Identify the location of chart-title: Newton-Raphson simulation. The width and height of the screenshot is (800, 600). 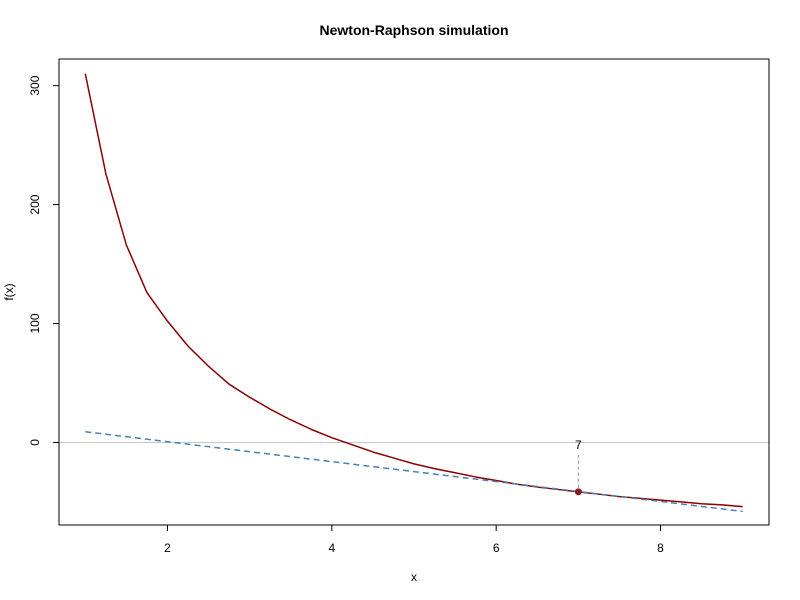
(414, 30).